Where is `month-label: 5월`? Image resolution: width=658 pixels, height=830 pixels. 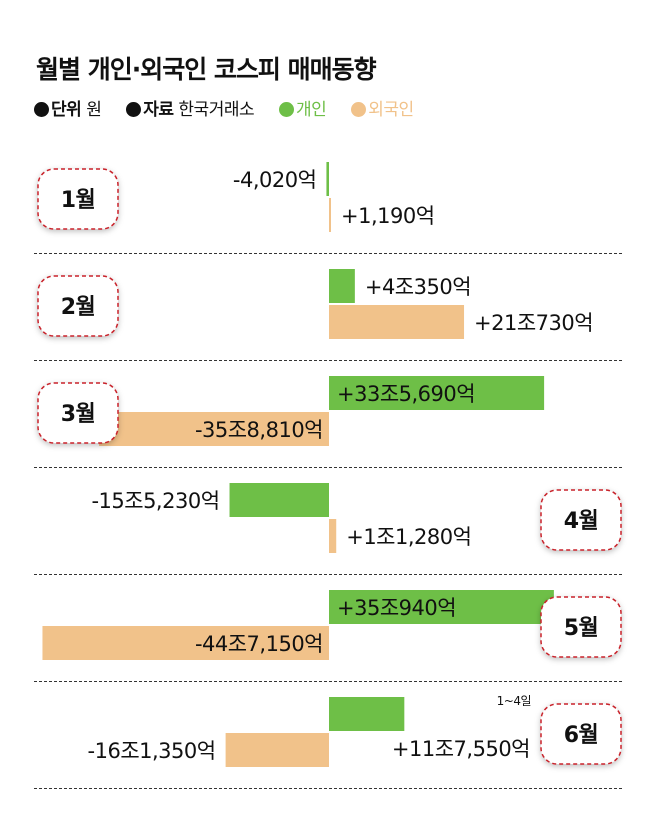 month-label: 5월 is located at coordinates (581, 628).